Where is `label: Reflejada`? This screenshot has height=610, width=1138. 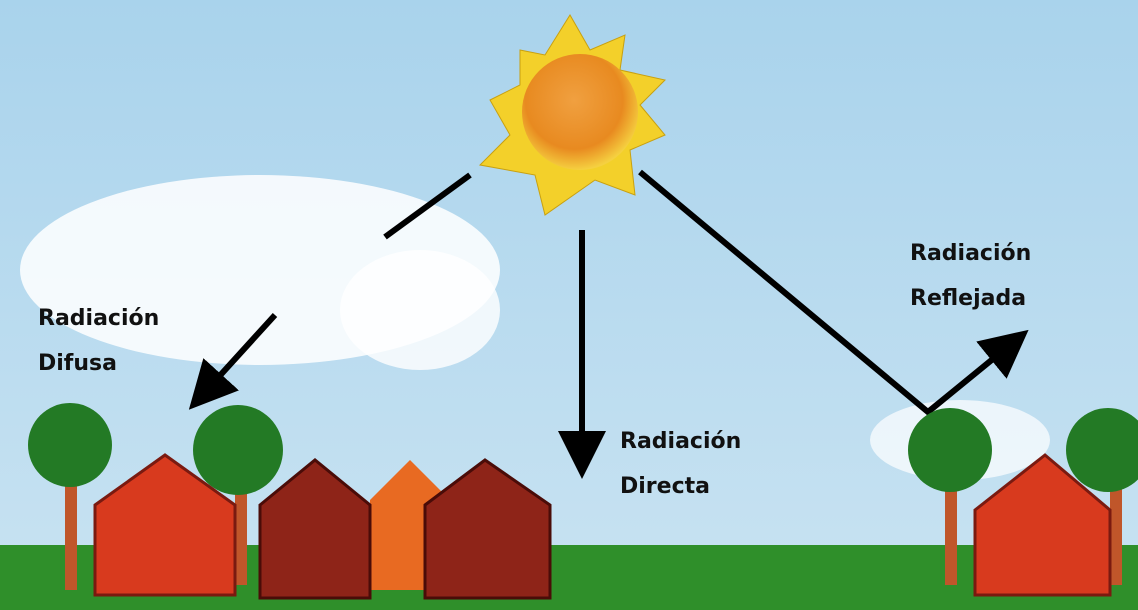 label: Reflejada is located at coordinates (968, 298).